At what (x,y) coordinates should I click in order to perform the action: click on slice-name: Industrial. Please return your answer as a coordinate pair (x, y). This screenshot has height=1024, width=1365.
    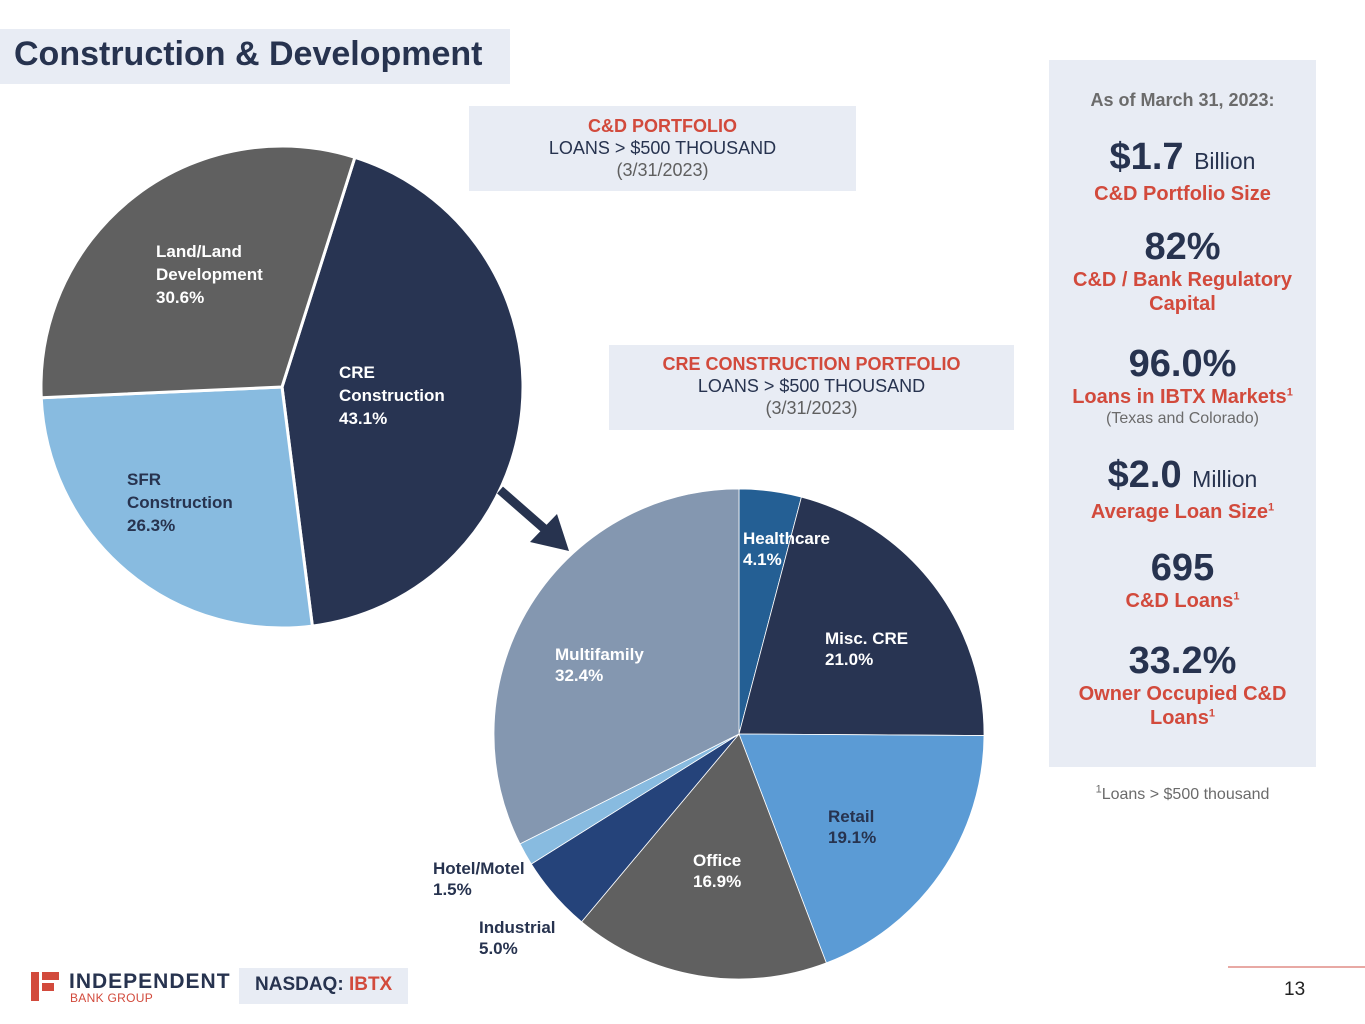
    Looking at the image, I should click on (517, 927).